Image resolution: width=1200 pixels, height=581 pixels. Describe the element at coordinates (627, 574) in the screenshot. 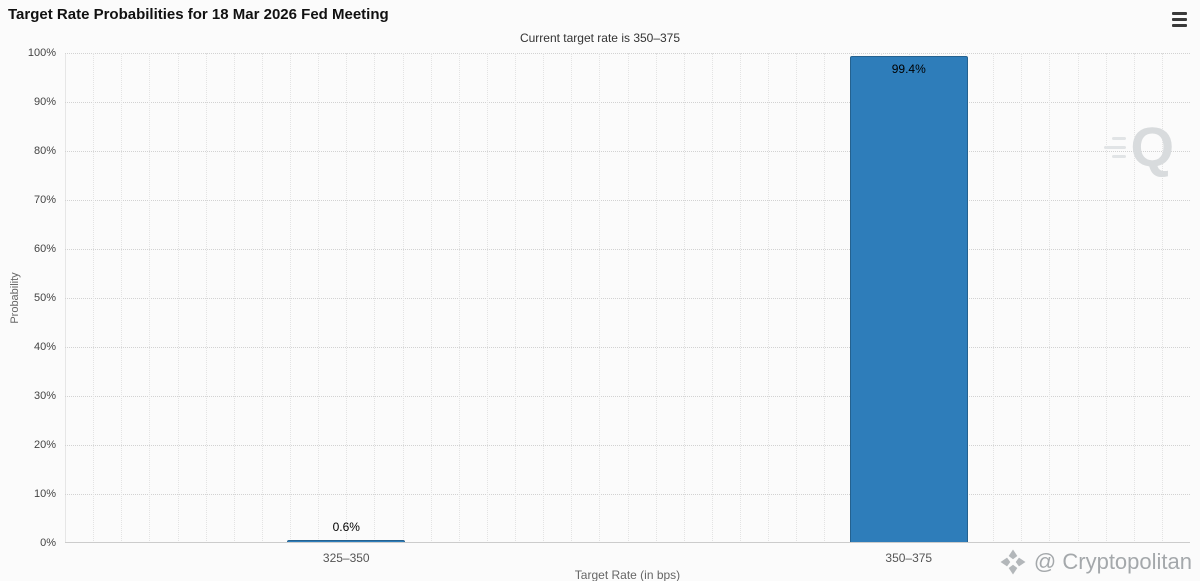

I see `x-axis-title: Target Rate (in bps)` at that location.